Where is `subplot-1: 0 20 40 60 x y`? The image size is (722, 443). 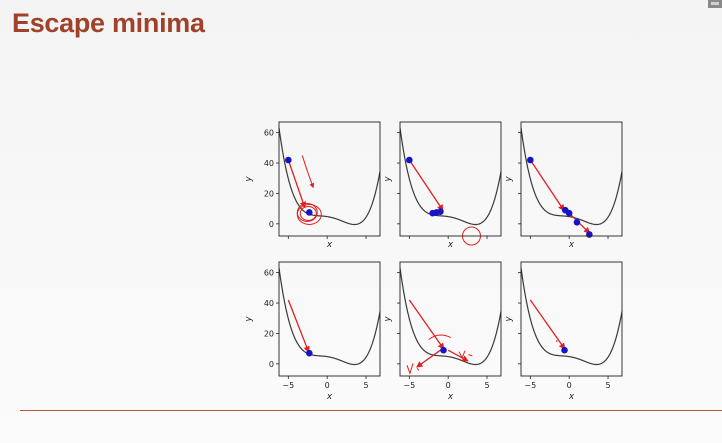 subplot-1: 0 20 40 60 x y is located at coordinates (312, 185).